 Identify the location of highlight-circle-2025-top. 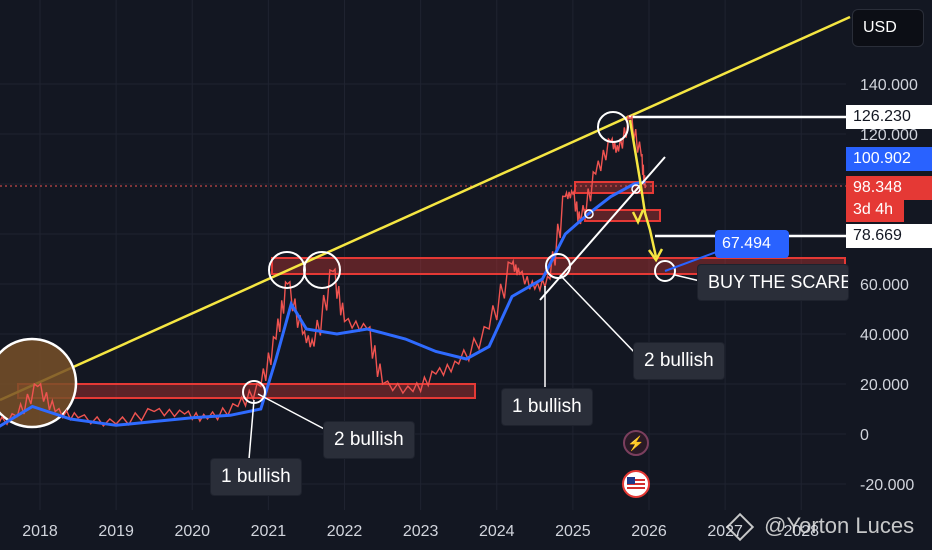
(613, 127).